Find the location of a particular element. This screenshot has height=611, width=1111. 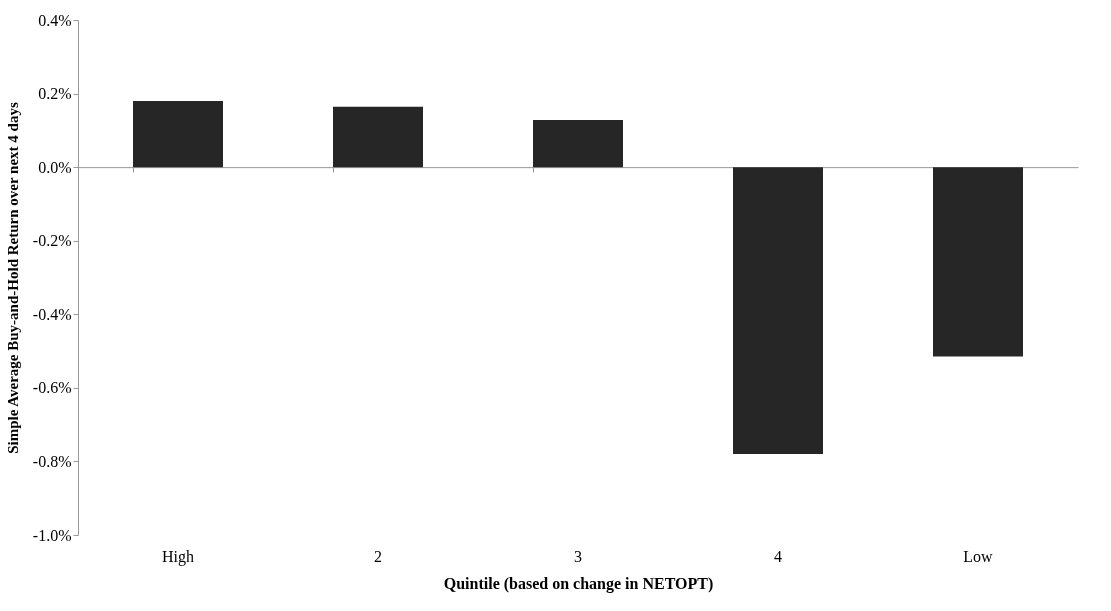

x-tick-label: 2 is located at coordinates (378, 556).